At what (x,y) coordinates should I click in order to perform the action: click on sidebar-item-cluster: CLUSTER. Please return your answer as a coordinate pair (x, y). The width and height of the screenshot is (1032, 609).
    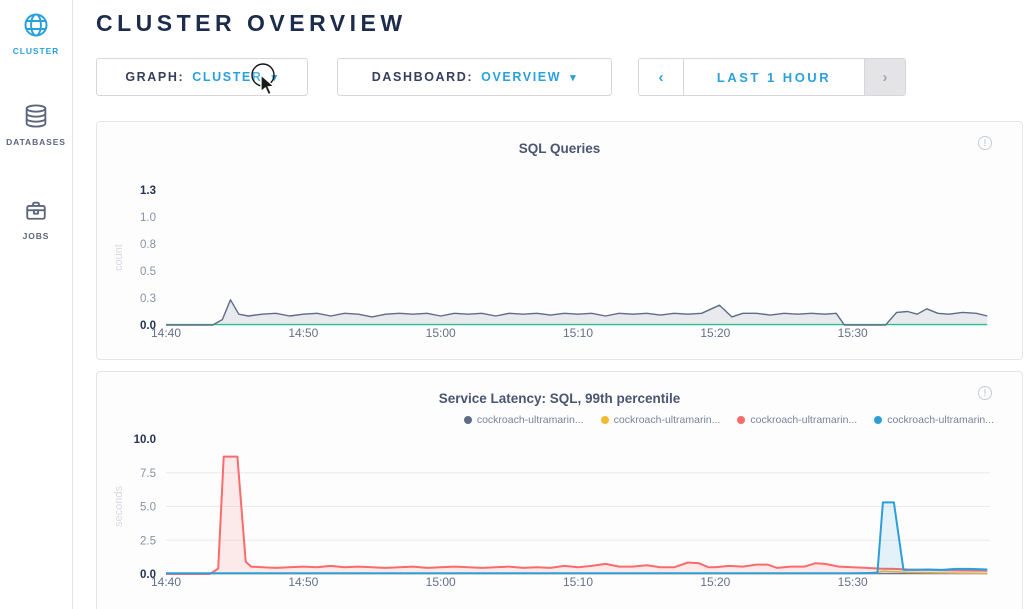
    Looking at the image, I should click on (36, 33).